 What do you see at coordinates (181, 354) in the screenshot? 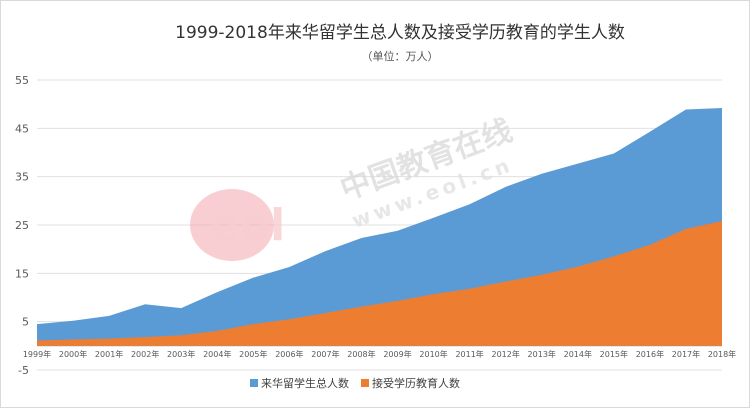
I see `x-tick-label: 2003年` at bounding box center [181, 354].